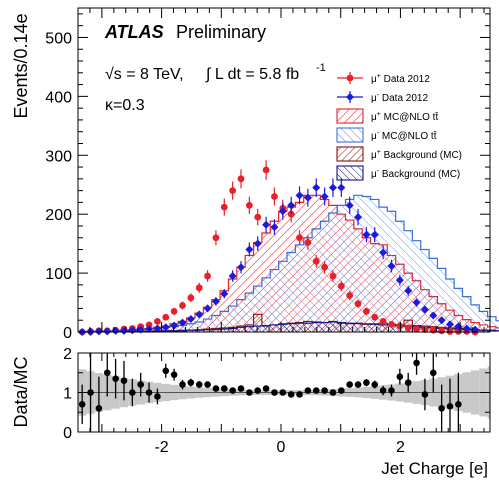 The image size is (499, 485). Describe the element at coordinates (58, 38) in the screenshot. I see `main-y-tick-label: 500` at that location.